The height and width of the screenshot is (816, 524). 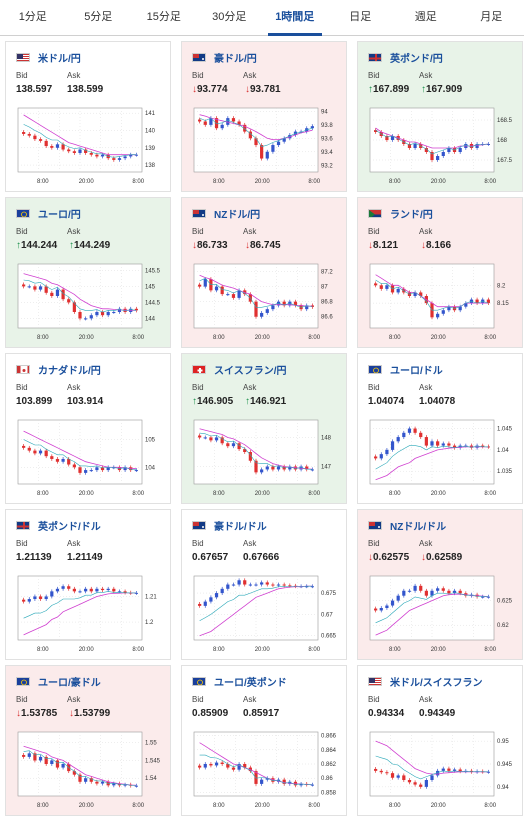 What do you see at coordinates (33, 17) in the screenshot?
I see `tab-1min: 1分足` at bounding box center [33, 17].